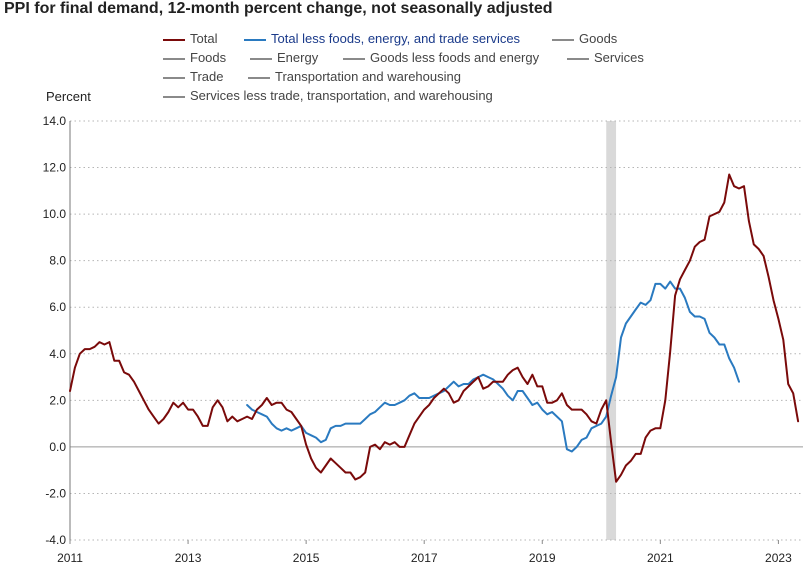  I want to click on y-tick-label: 8.0, so click(57, 261).